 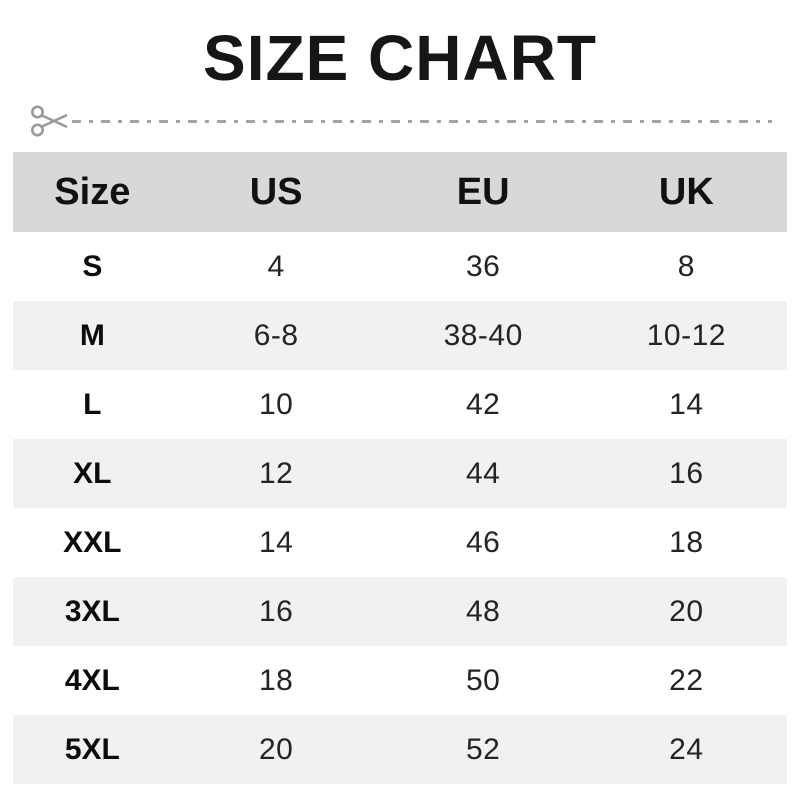 What do you see at coordinates (92, 404) in the screenshot?
I see `size-label: L` at bounding box center [92, 404].